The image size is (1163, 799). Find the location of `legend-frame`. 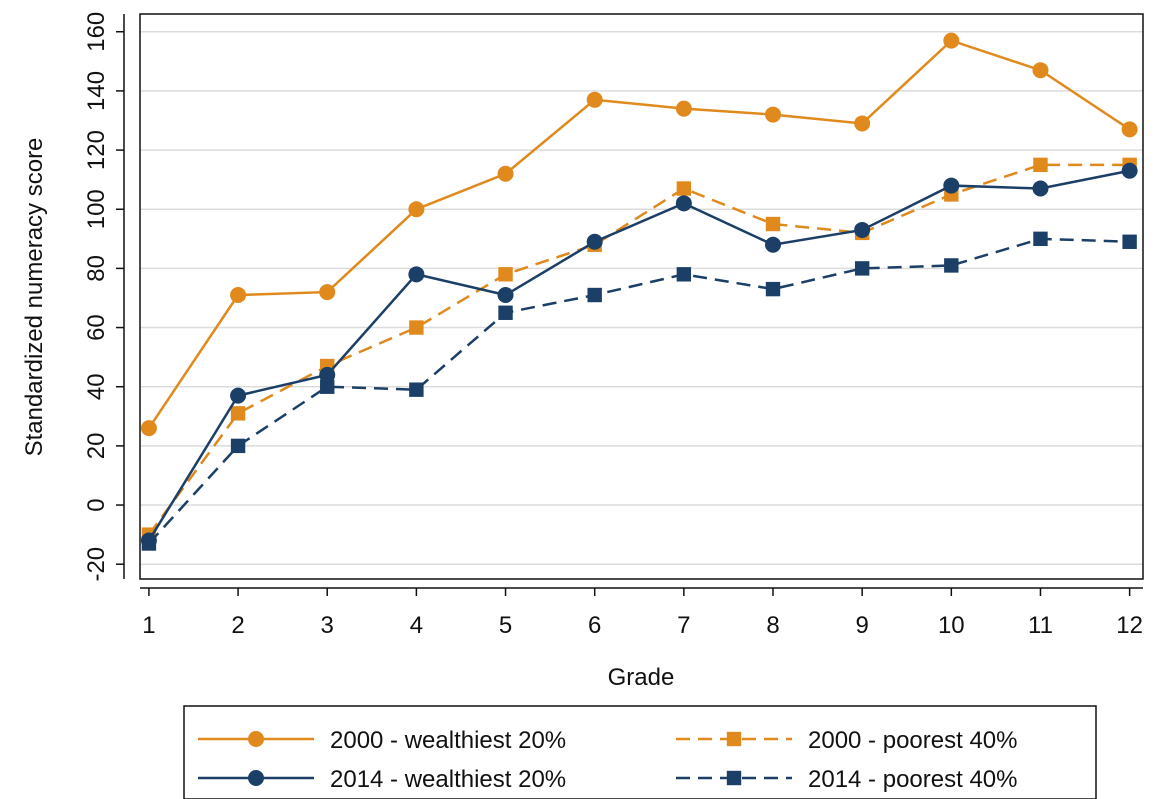

legend-frame is located at coordinates (640, 752).